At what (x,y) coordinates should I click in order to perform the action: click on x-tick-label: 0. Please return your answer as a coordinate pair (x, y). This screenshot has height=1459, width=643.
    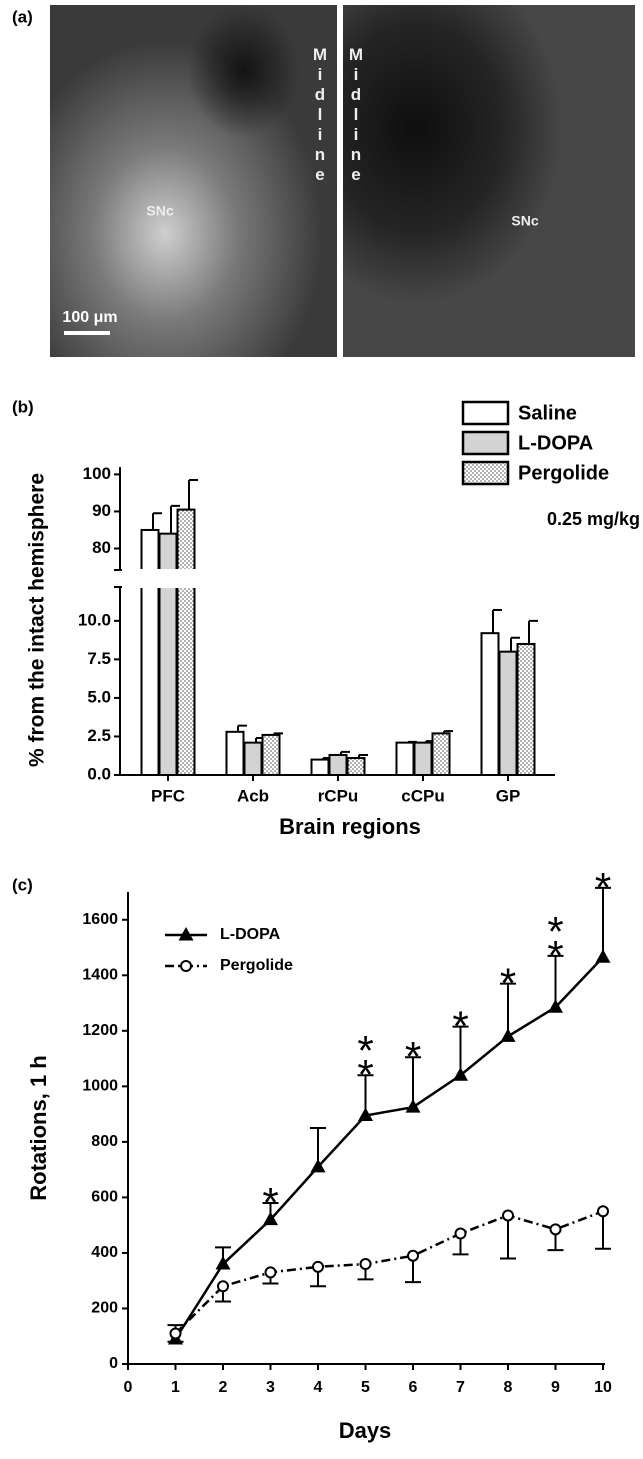
    Looking at the image, I should click on (128, 1387).